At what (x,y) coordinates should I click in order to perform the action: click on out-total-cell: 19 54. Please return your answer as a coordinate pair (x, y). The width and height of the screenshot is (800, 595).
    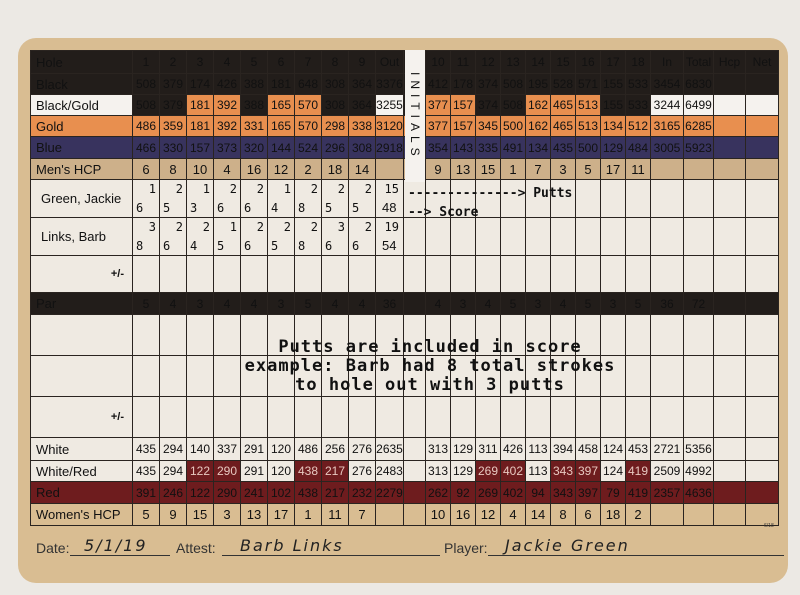
    Looking at the image, I should click on (389, 236).